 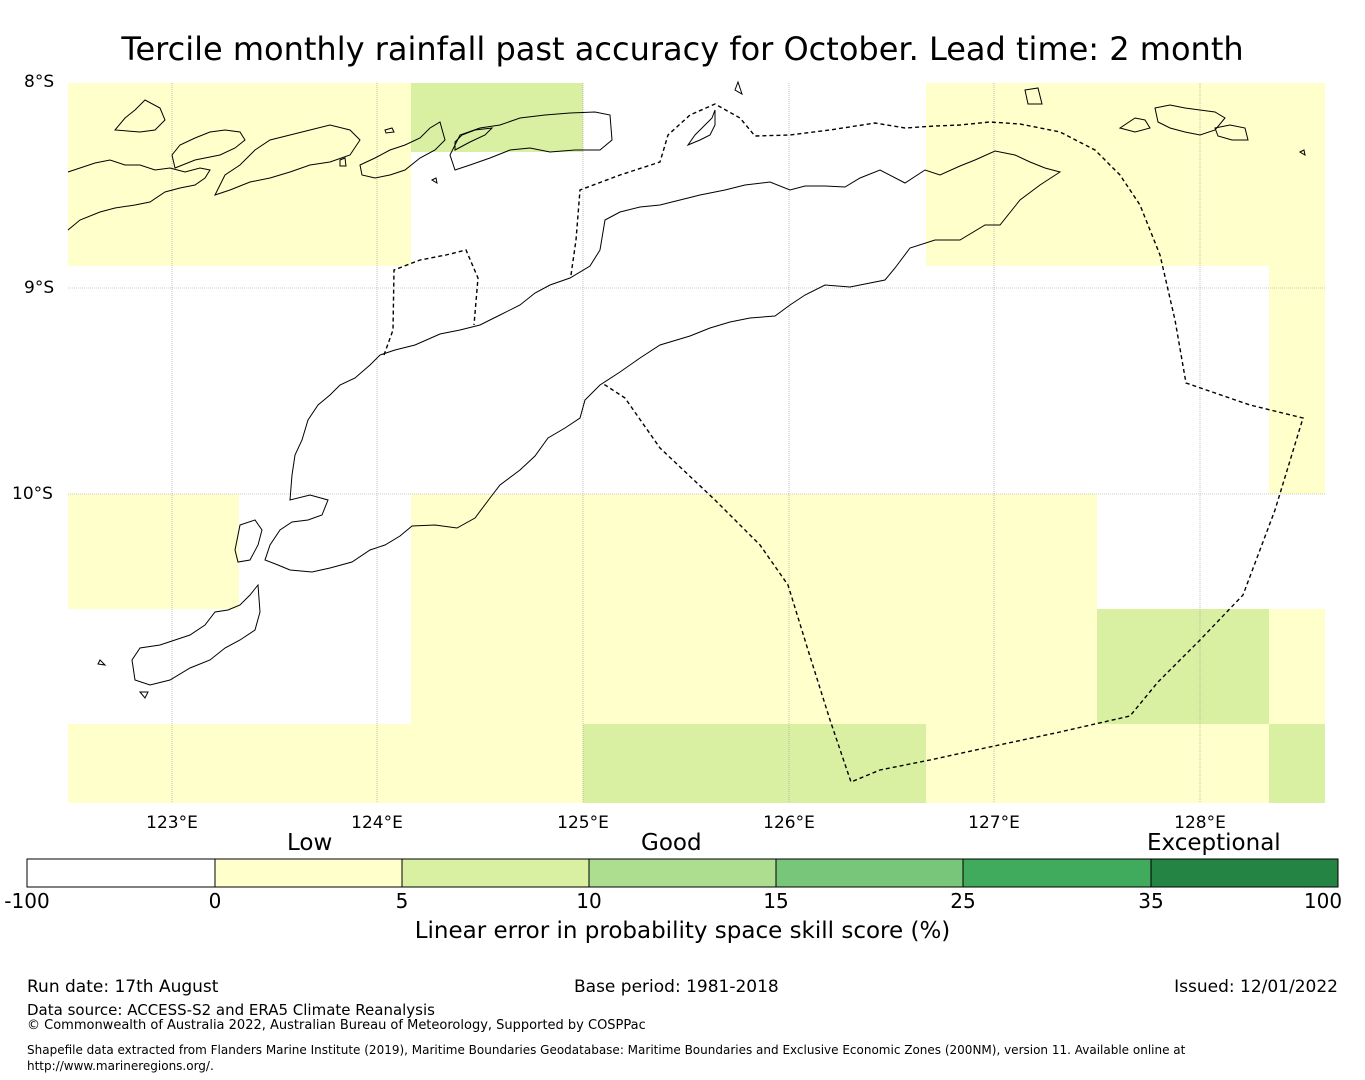 I want to click on lon-label: 127°E, so click(x=994, y=823).